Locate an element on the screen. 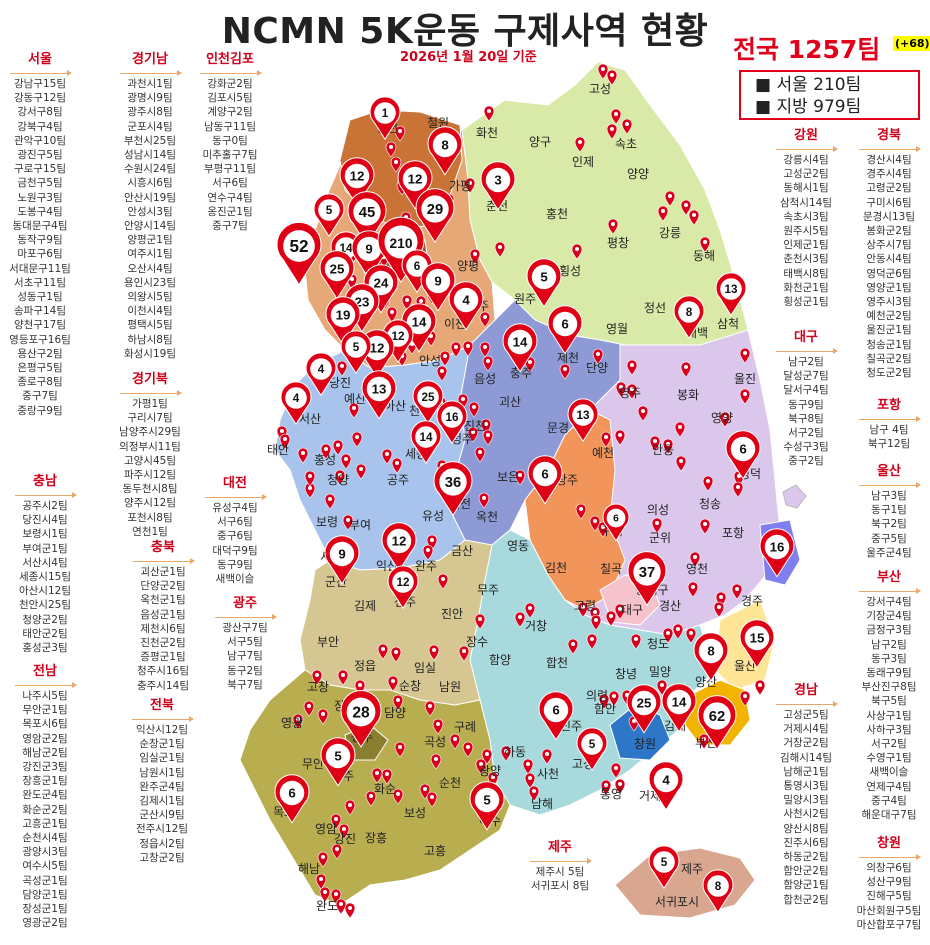 Image resolution: width=930 pixels, height=945 pixels. team-count-pin: 5 is located at coordinates (544, 283).